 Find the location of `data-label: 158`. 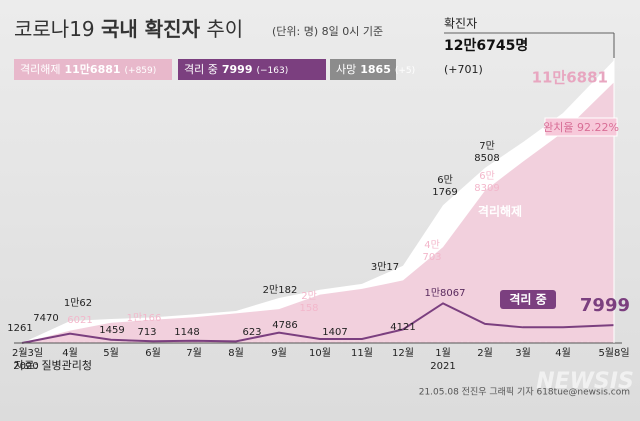

data-label: 158 is located at coordinates (308, 308).